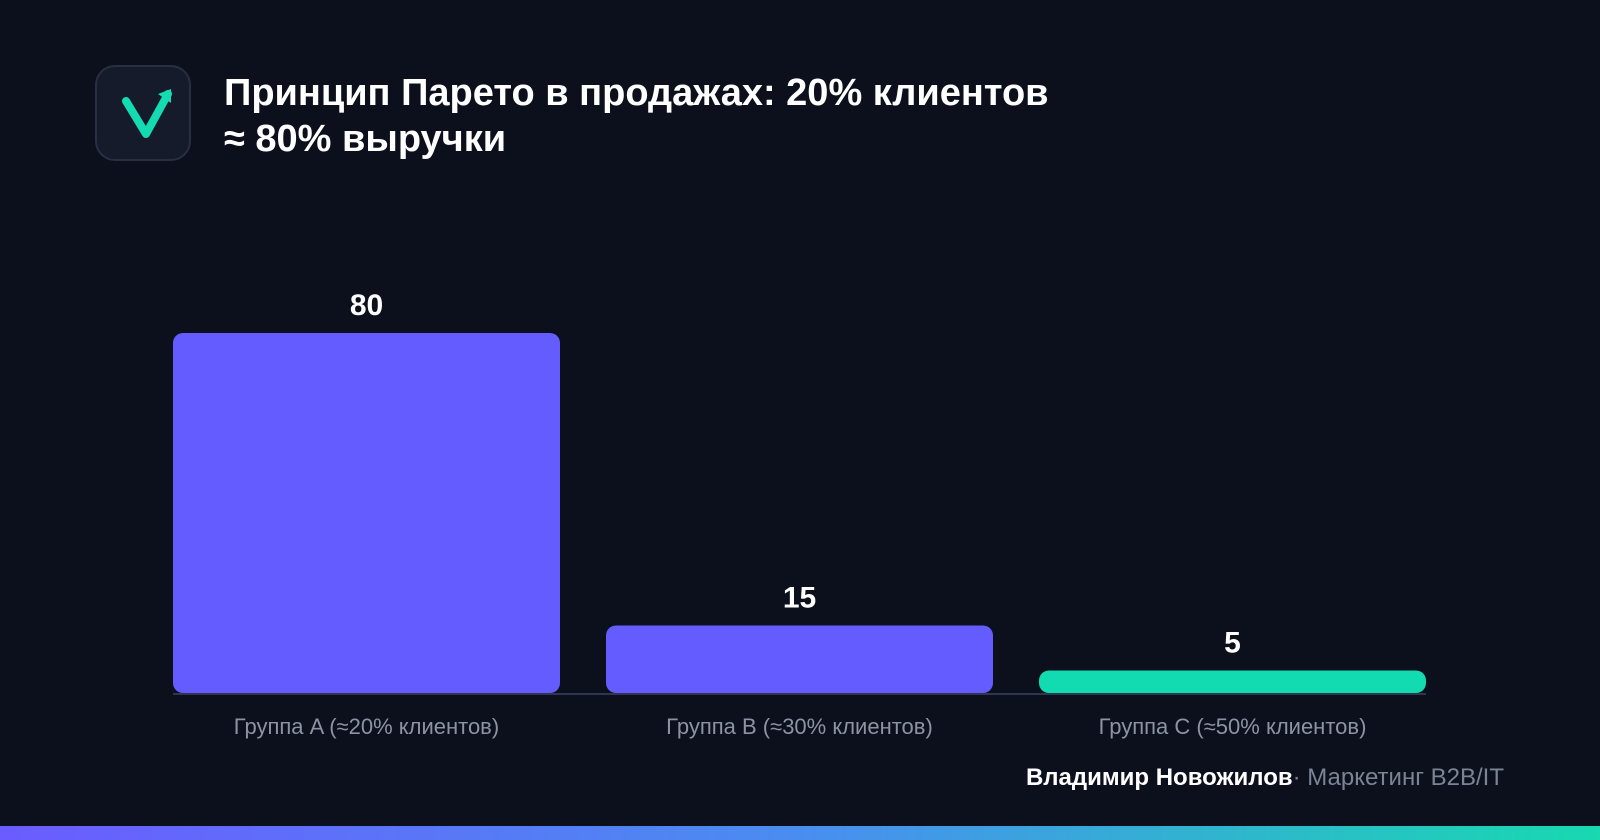  Describe the element at coordinates (800, 833) in the screenshot. I see `bottom-gradient-bar` at that location.